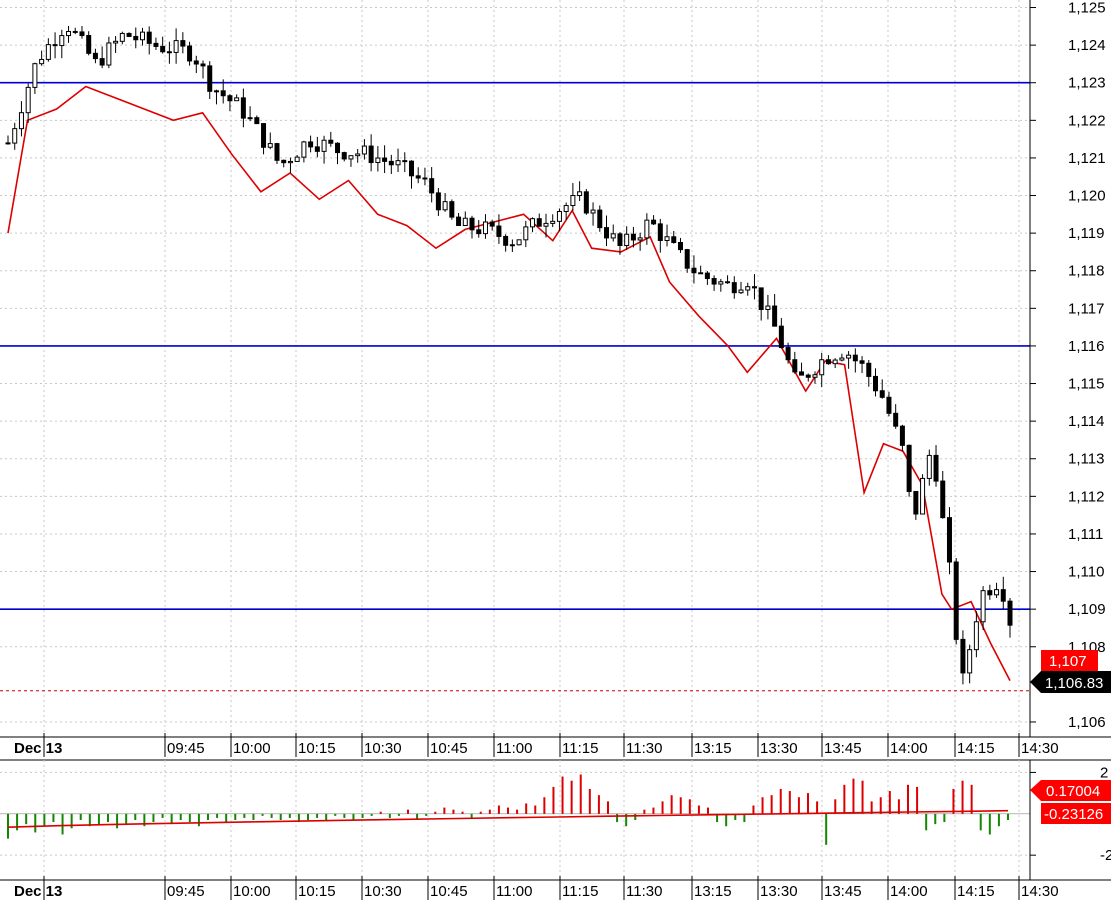  Describe the element at coordinates (252, 891) in the screenshot. I see `time-tick-label: 10:00` at that location.